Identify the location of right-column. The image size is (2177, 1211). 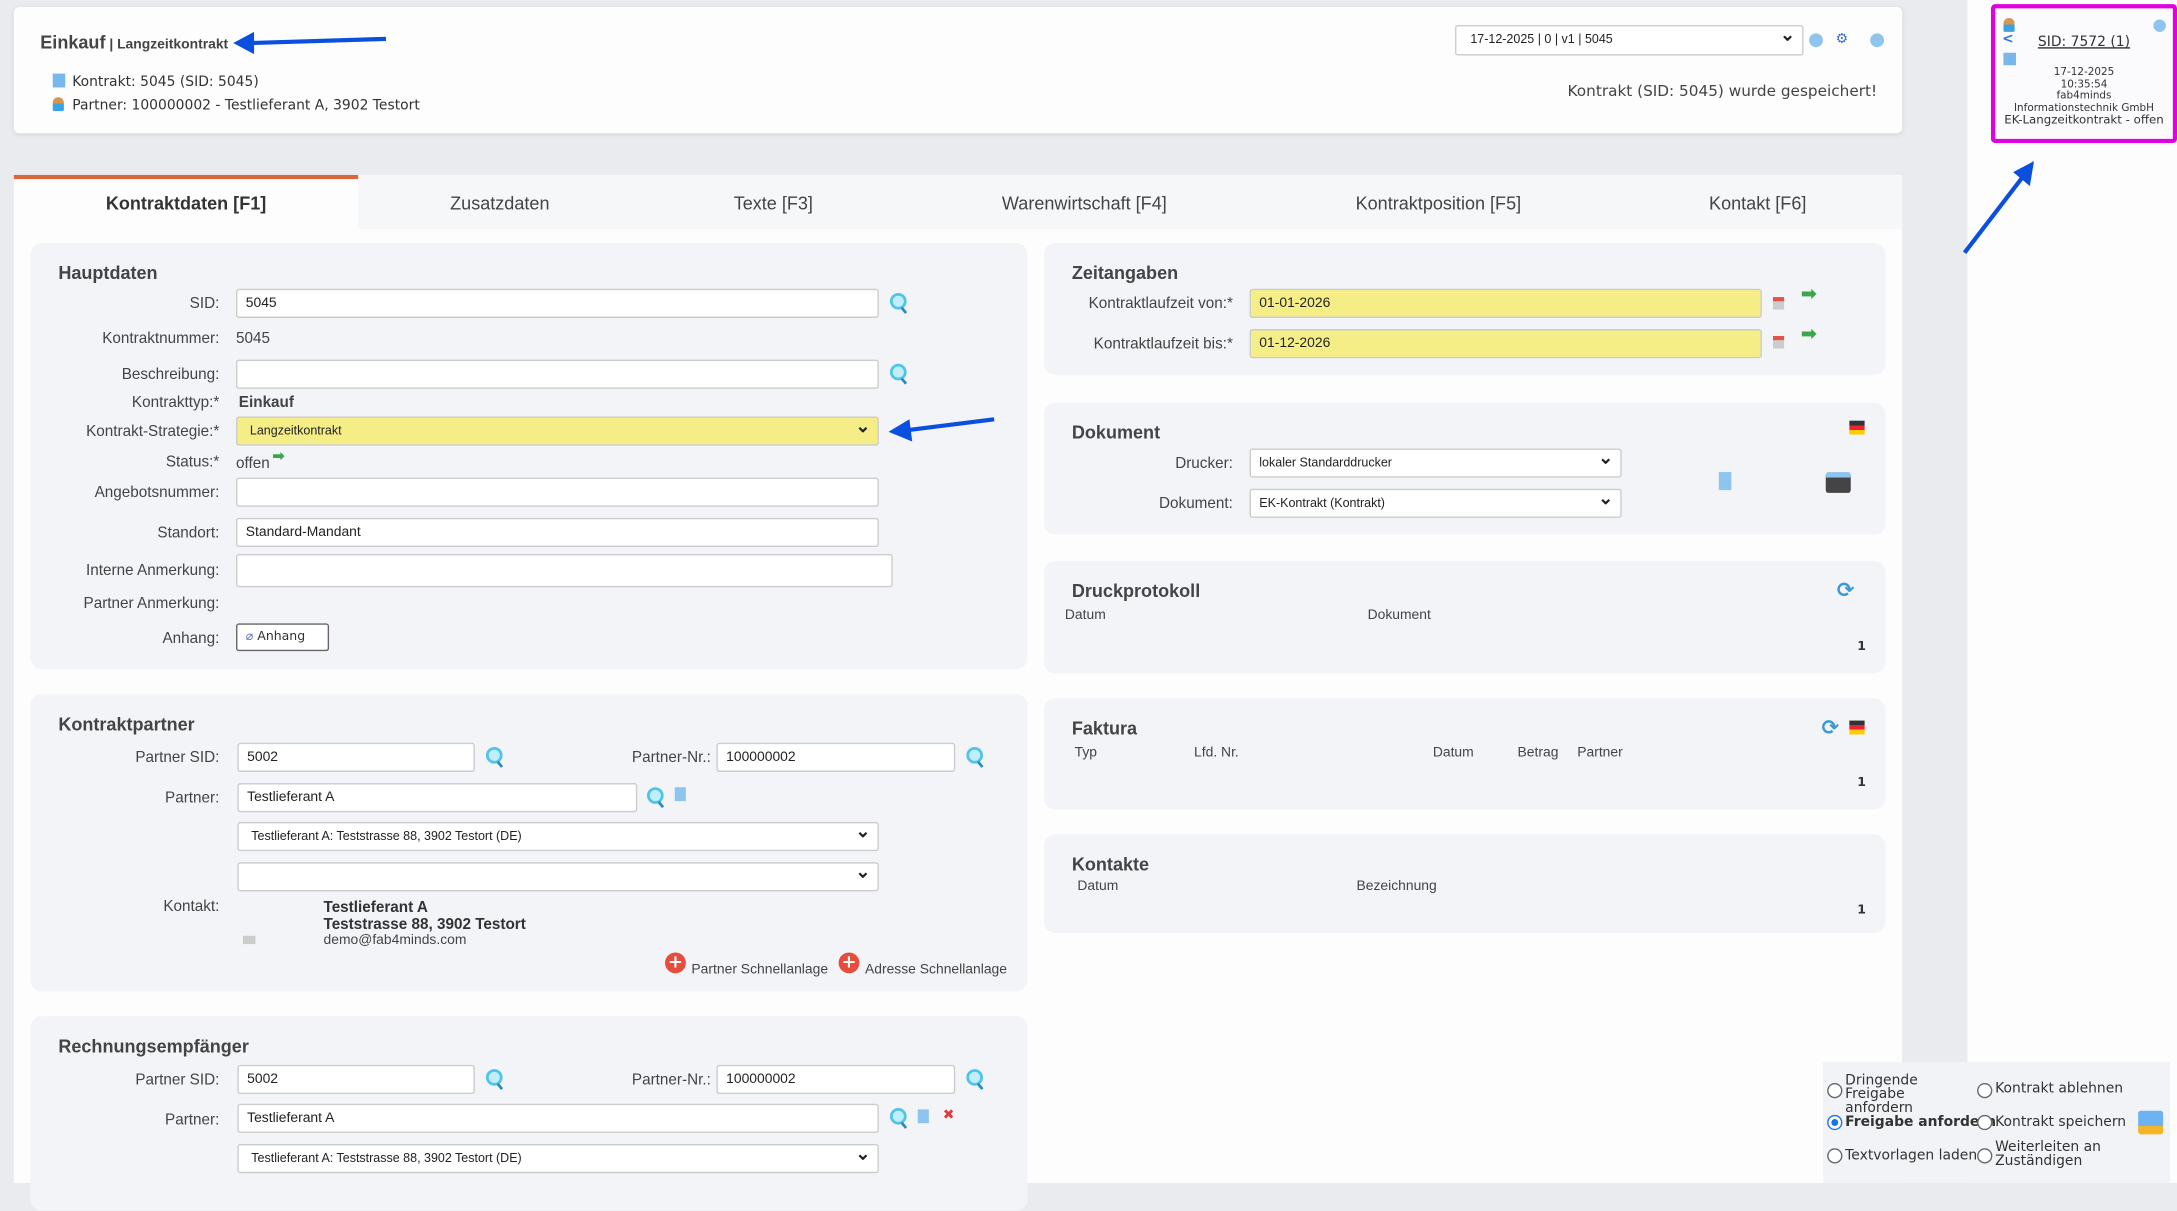
(2072, 591).